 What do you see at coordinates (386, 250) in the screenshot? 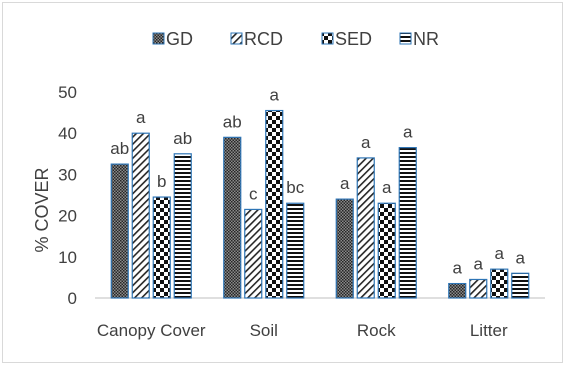
I see `bar-sed-rock` at bounding box center [386, 250].